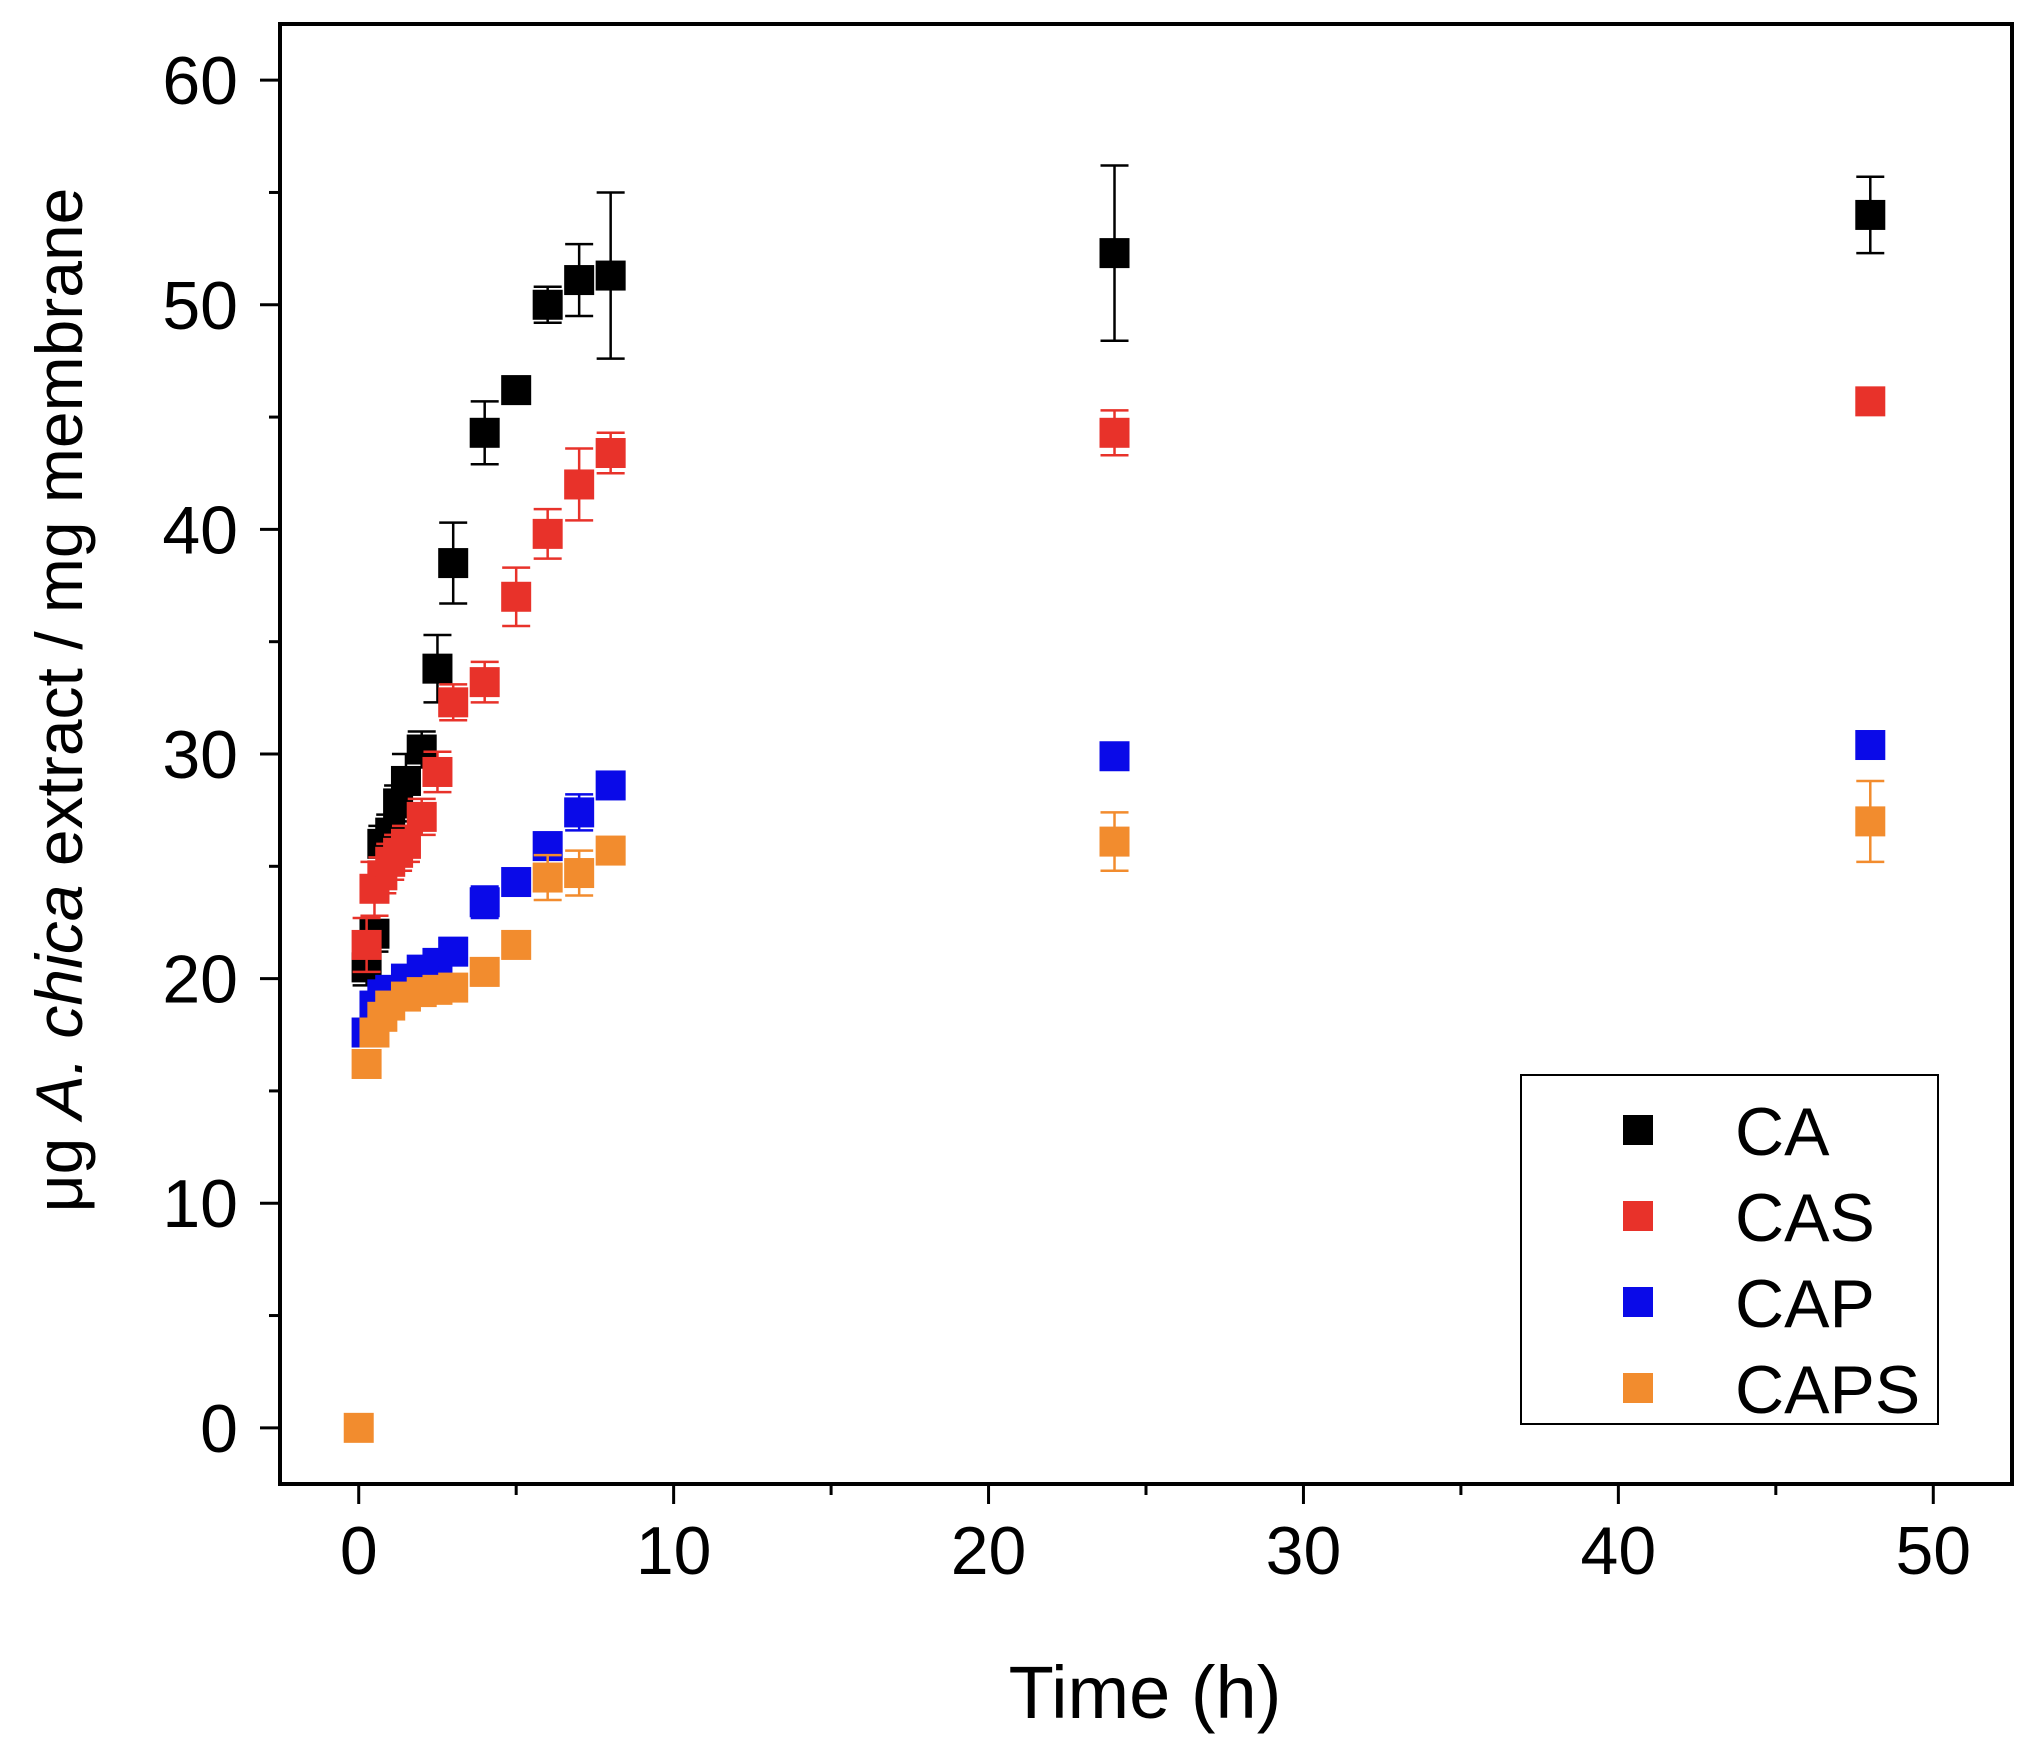 The width and height of the screenshot is (2025, 1744). What do you see at coordinates (359, 1551) in the screenshot?
I see `x-tick-label: 0` at bounding box center [359, 1551].